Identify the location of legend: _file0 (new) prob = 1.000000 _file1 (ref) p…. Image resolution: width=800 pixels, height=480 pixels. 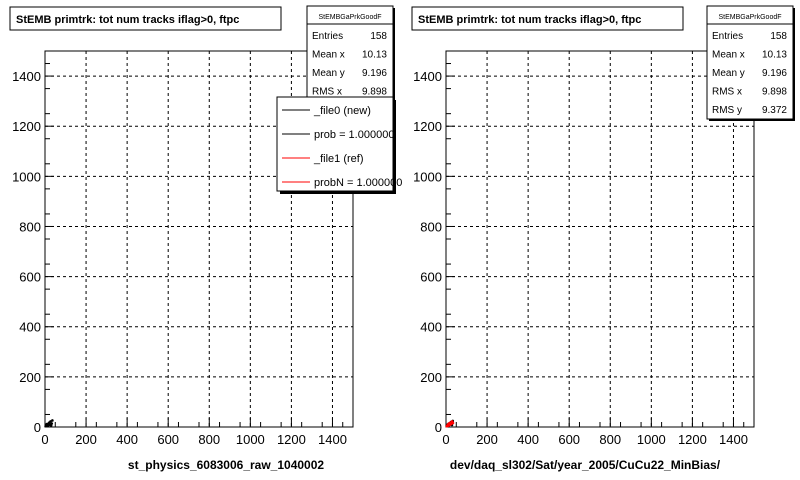
(339, 145).